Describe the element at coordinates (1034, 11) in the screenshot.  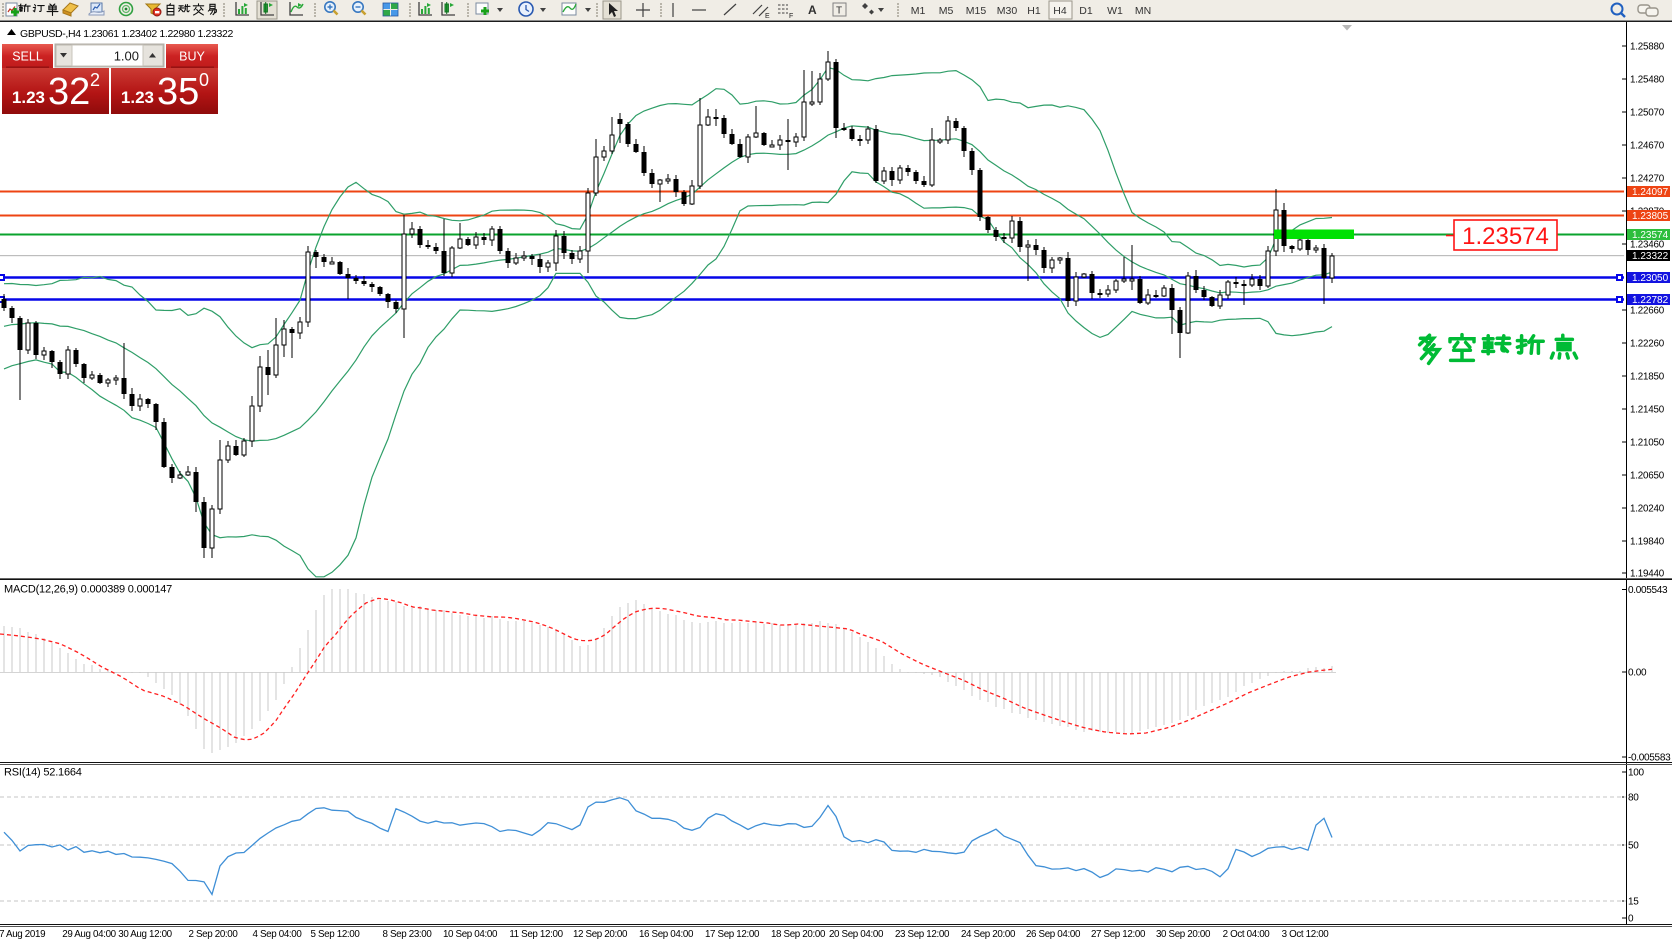
I see `svg-text: H1` at that location.